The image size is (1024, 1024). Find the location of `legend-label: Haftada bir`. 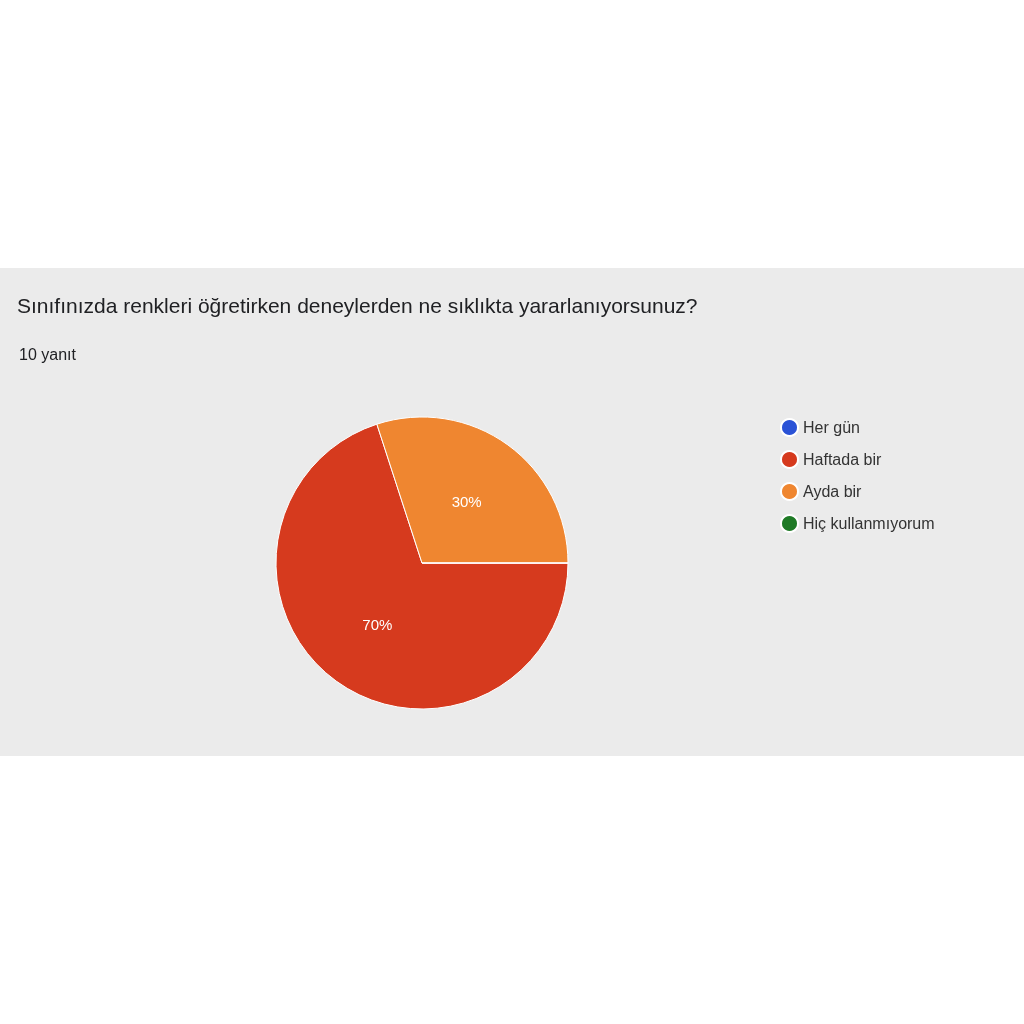

legend-label: Haftada bir is located at coordinates (842, 459).